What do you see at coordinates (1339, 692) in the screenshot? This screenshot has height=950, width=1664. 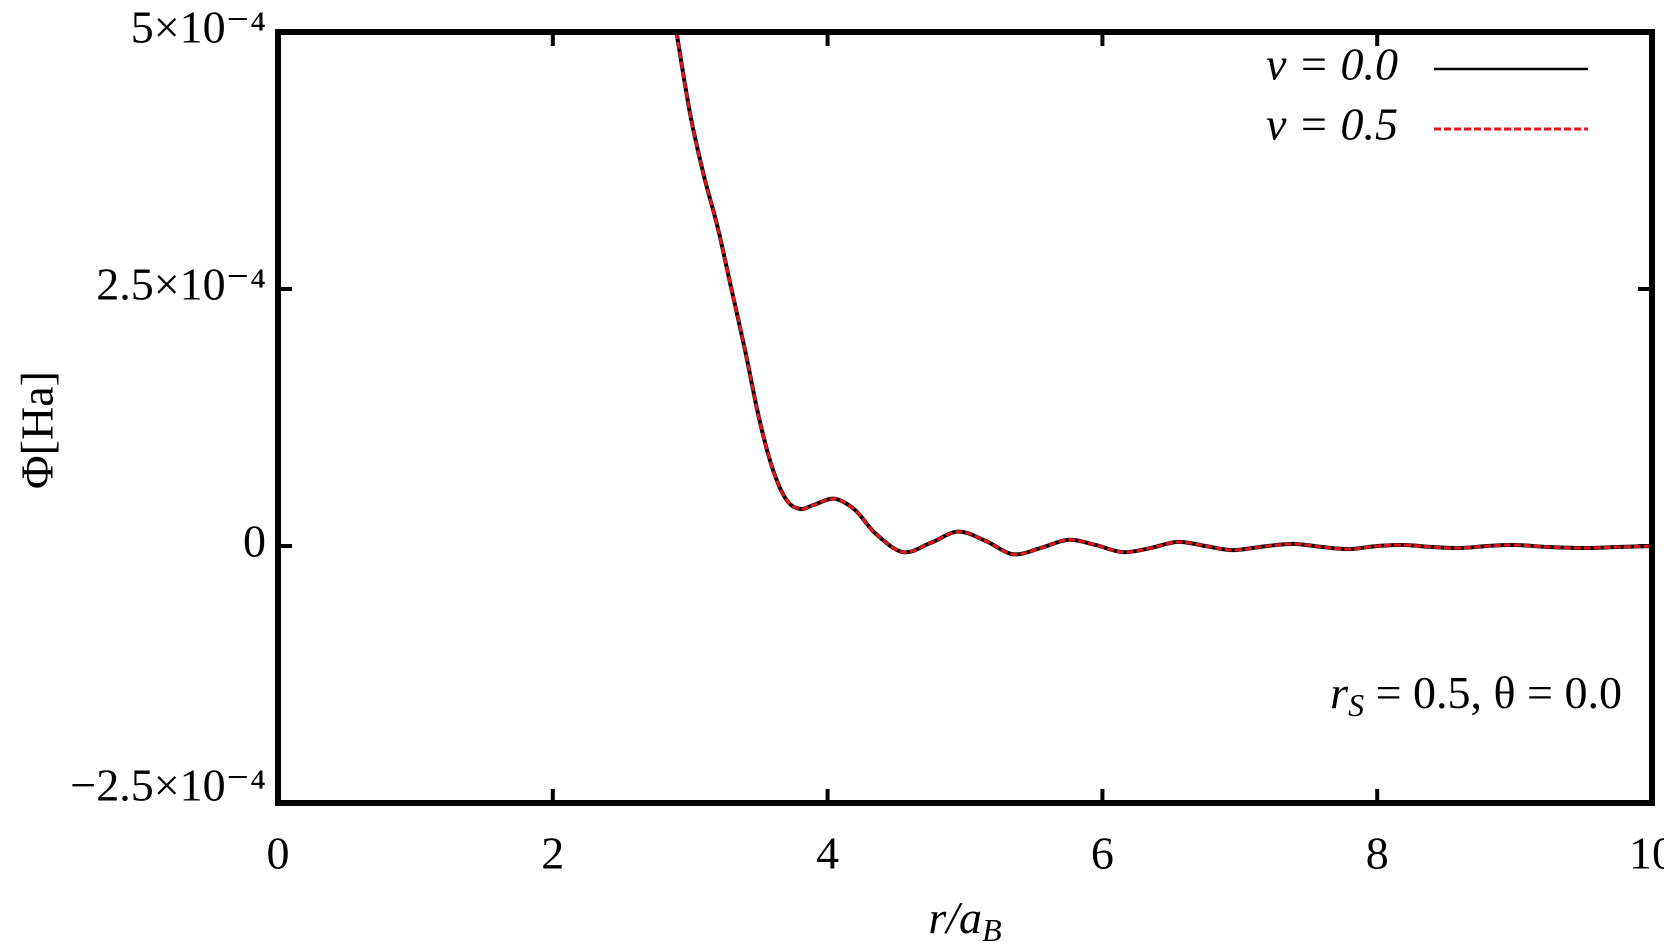 I see `annotation-var: r` at bounding box center [1339, 692].